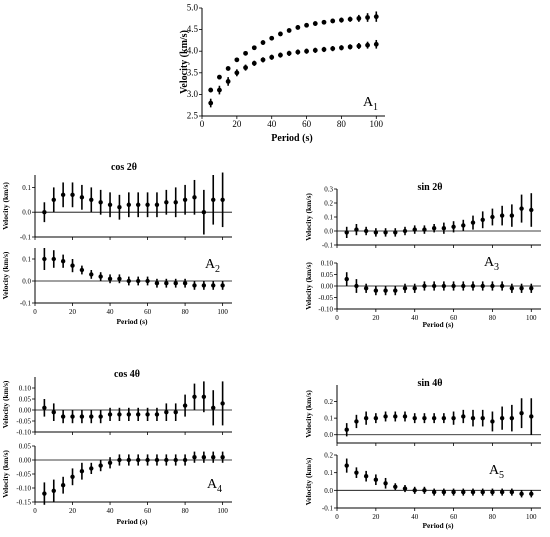 This screenshot has height=537, width=550. I want to click on y-tick-label: 0.00, so click(25, 461).